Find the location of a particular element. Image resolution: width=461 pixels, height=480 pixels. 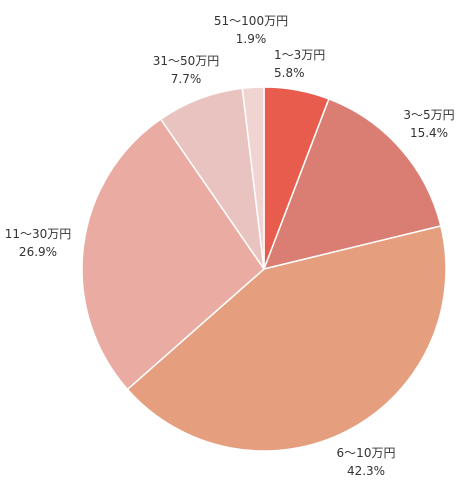

slice-percent: 1.9% is located at coordinates (251, 39).